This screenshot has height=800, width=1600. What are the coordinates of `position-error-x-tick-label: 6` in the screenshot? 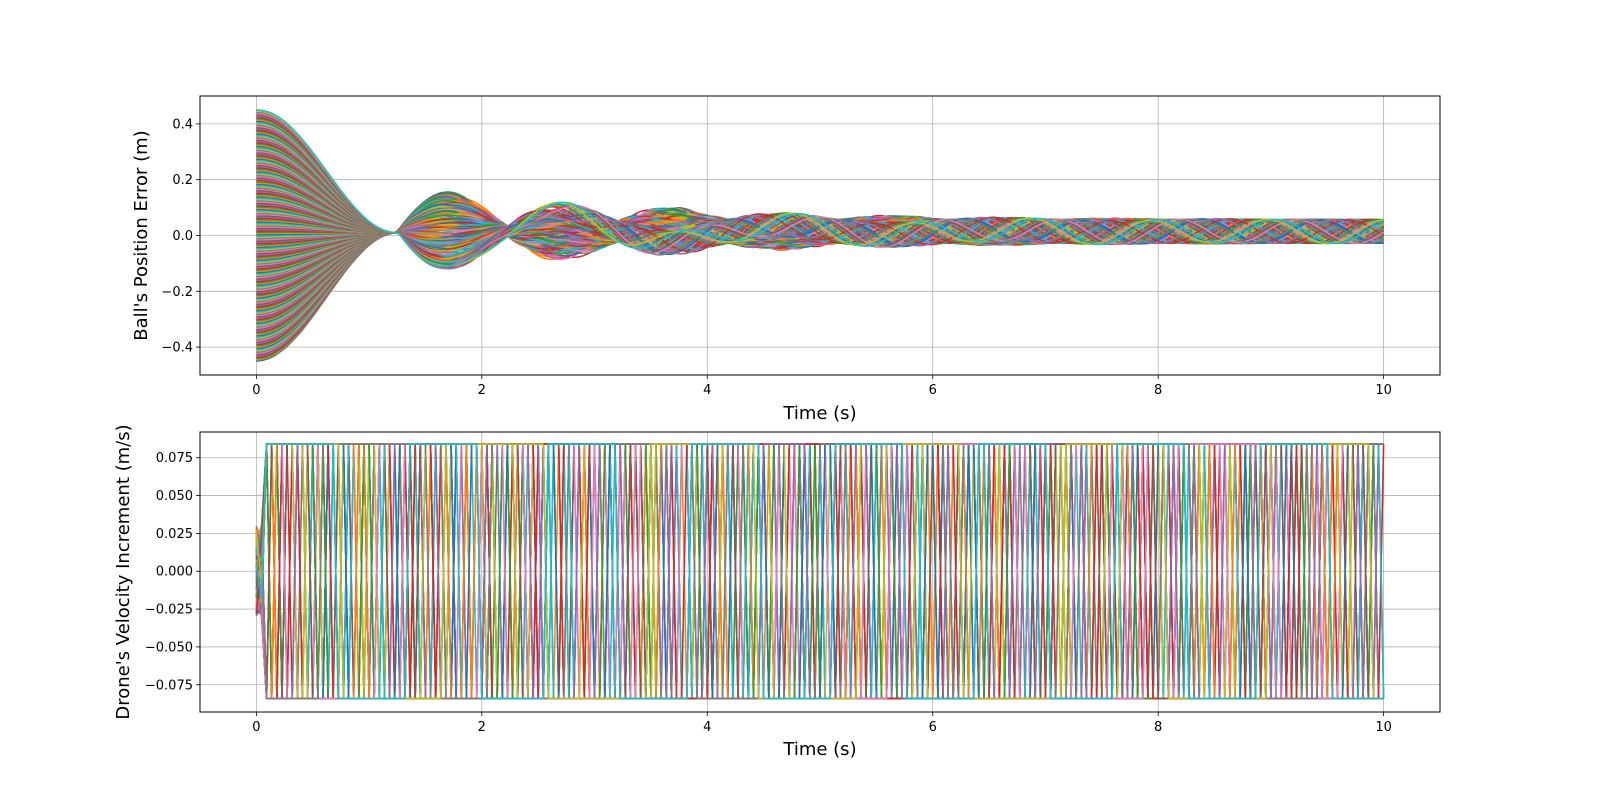 It's located at (933, 390).